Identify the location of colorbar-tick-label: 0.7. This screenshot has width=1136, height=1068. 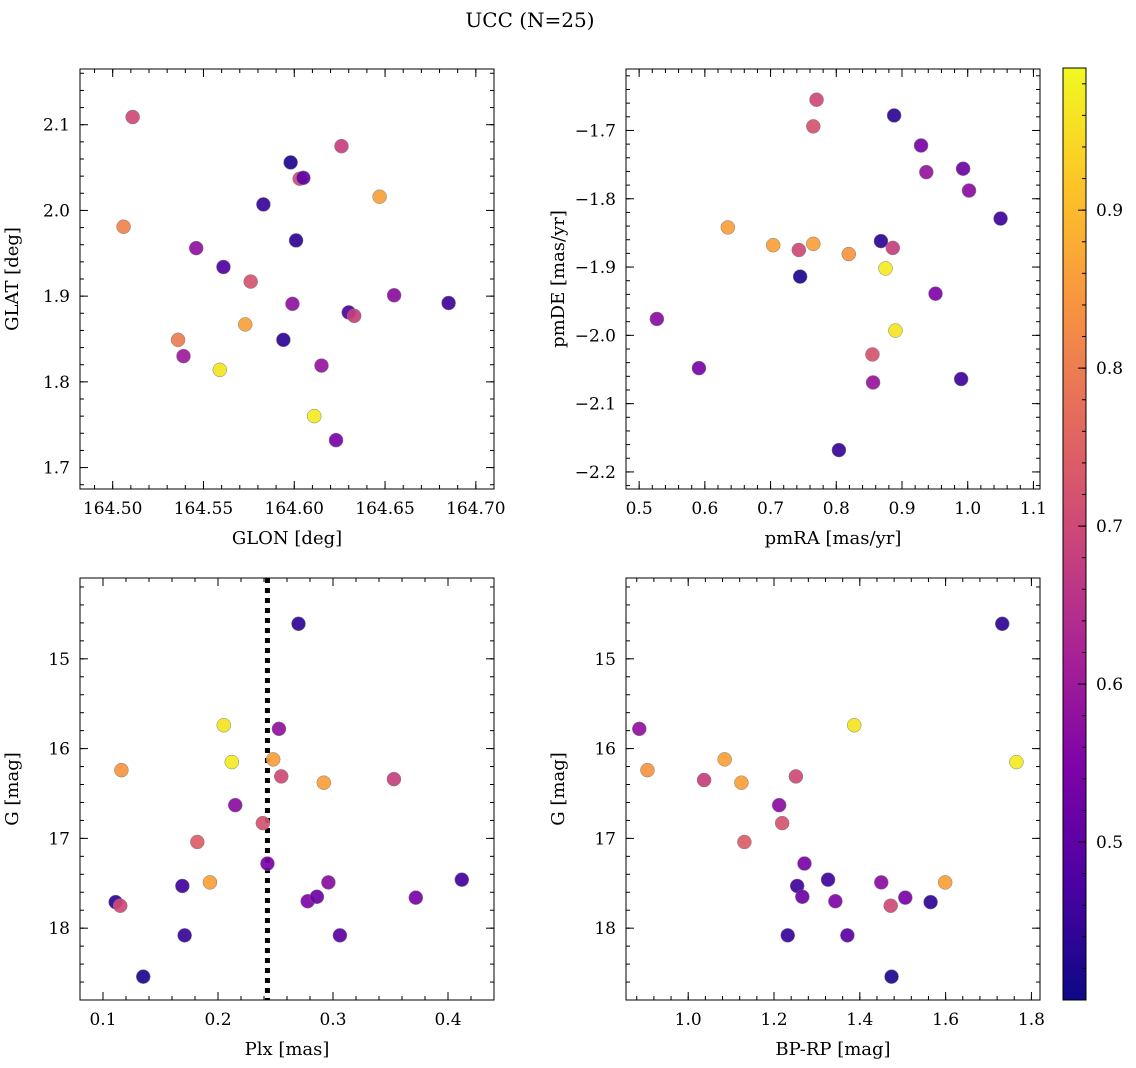
(1109, 527).